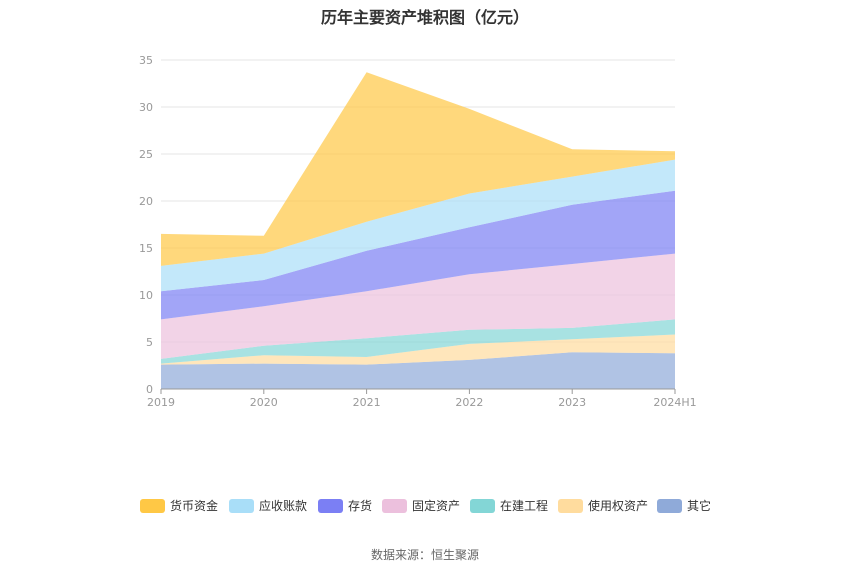  What do you see at coordinates (146, 201) in the screenshot?
I see `y-tick-label: 20` at bounding box center [146, 201].